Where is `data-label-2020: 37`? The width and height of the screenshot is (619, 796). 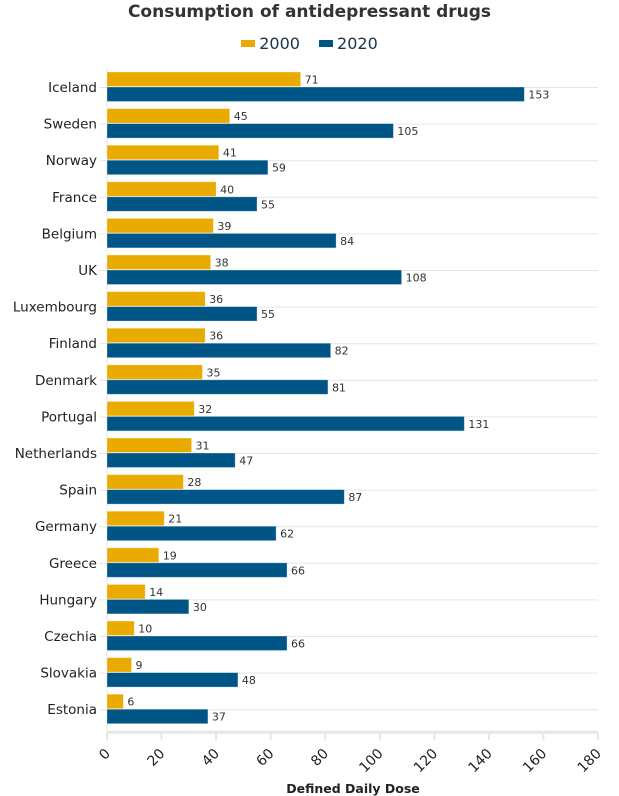 data-label-2020: 37 is located at coordinates (219, 717).